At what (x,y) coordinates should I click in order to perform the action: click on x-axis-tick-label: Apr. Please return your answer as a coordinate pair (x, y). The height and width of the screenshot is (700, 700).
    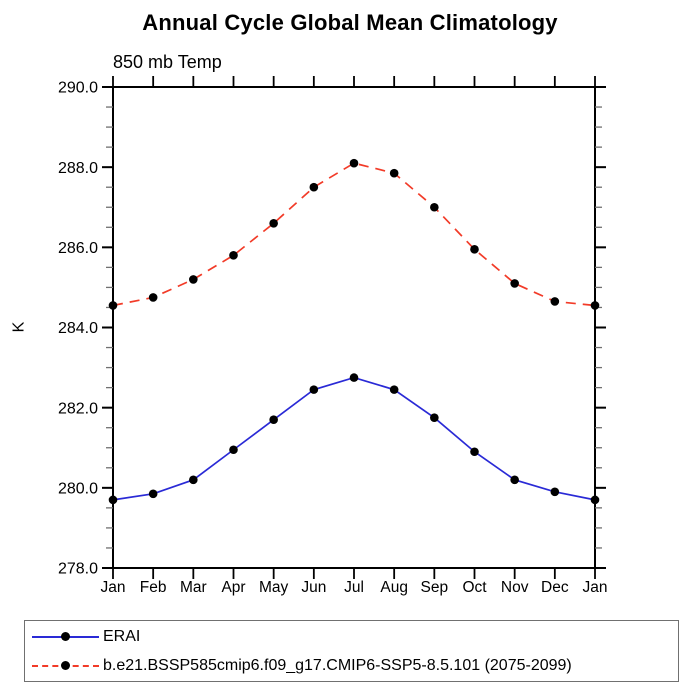
    Looking at the image, I should click on (233, 587).